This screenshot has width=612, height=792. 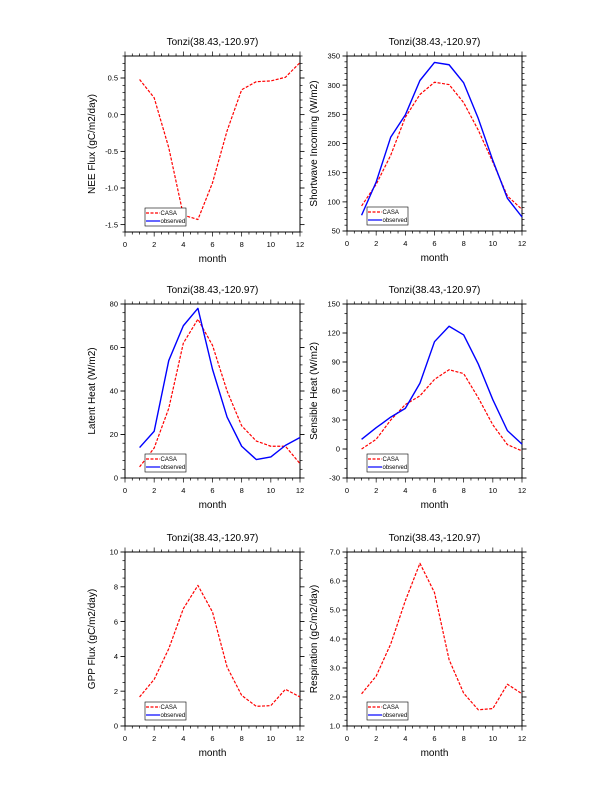 What do you see at coordinates (116, 587) in the screenshot?
I see `y-tick-label: 8` at bounding box center [116, 587].